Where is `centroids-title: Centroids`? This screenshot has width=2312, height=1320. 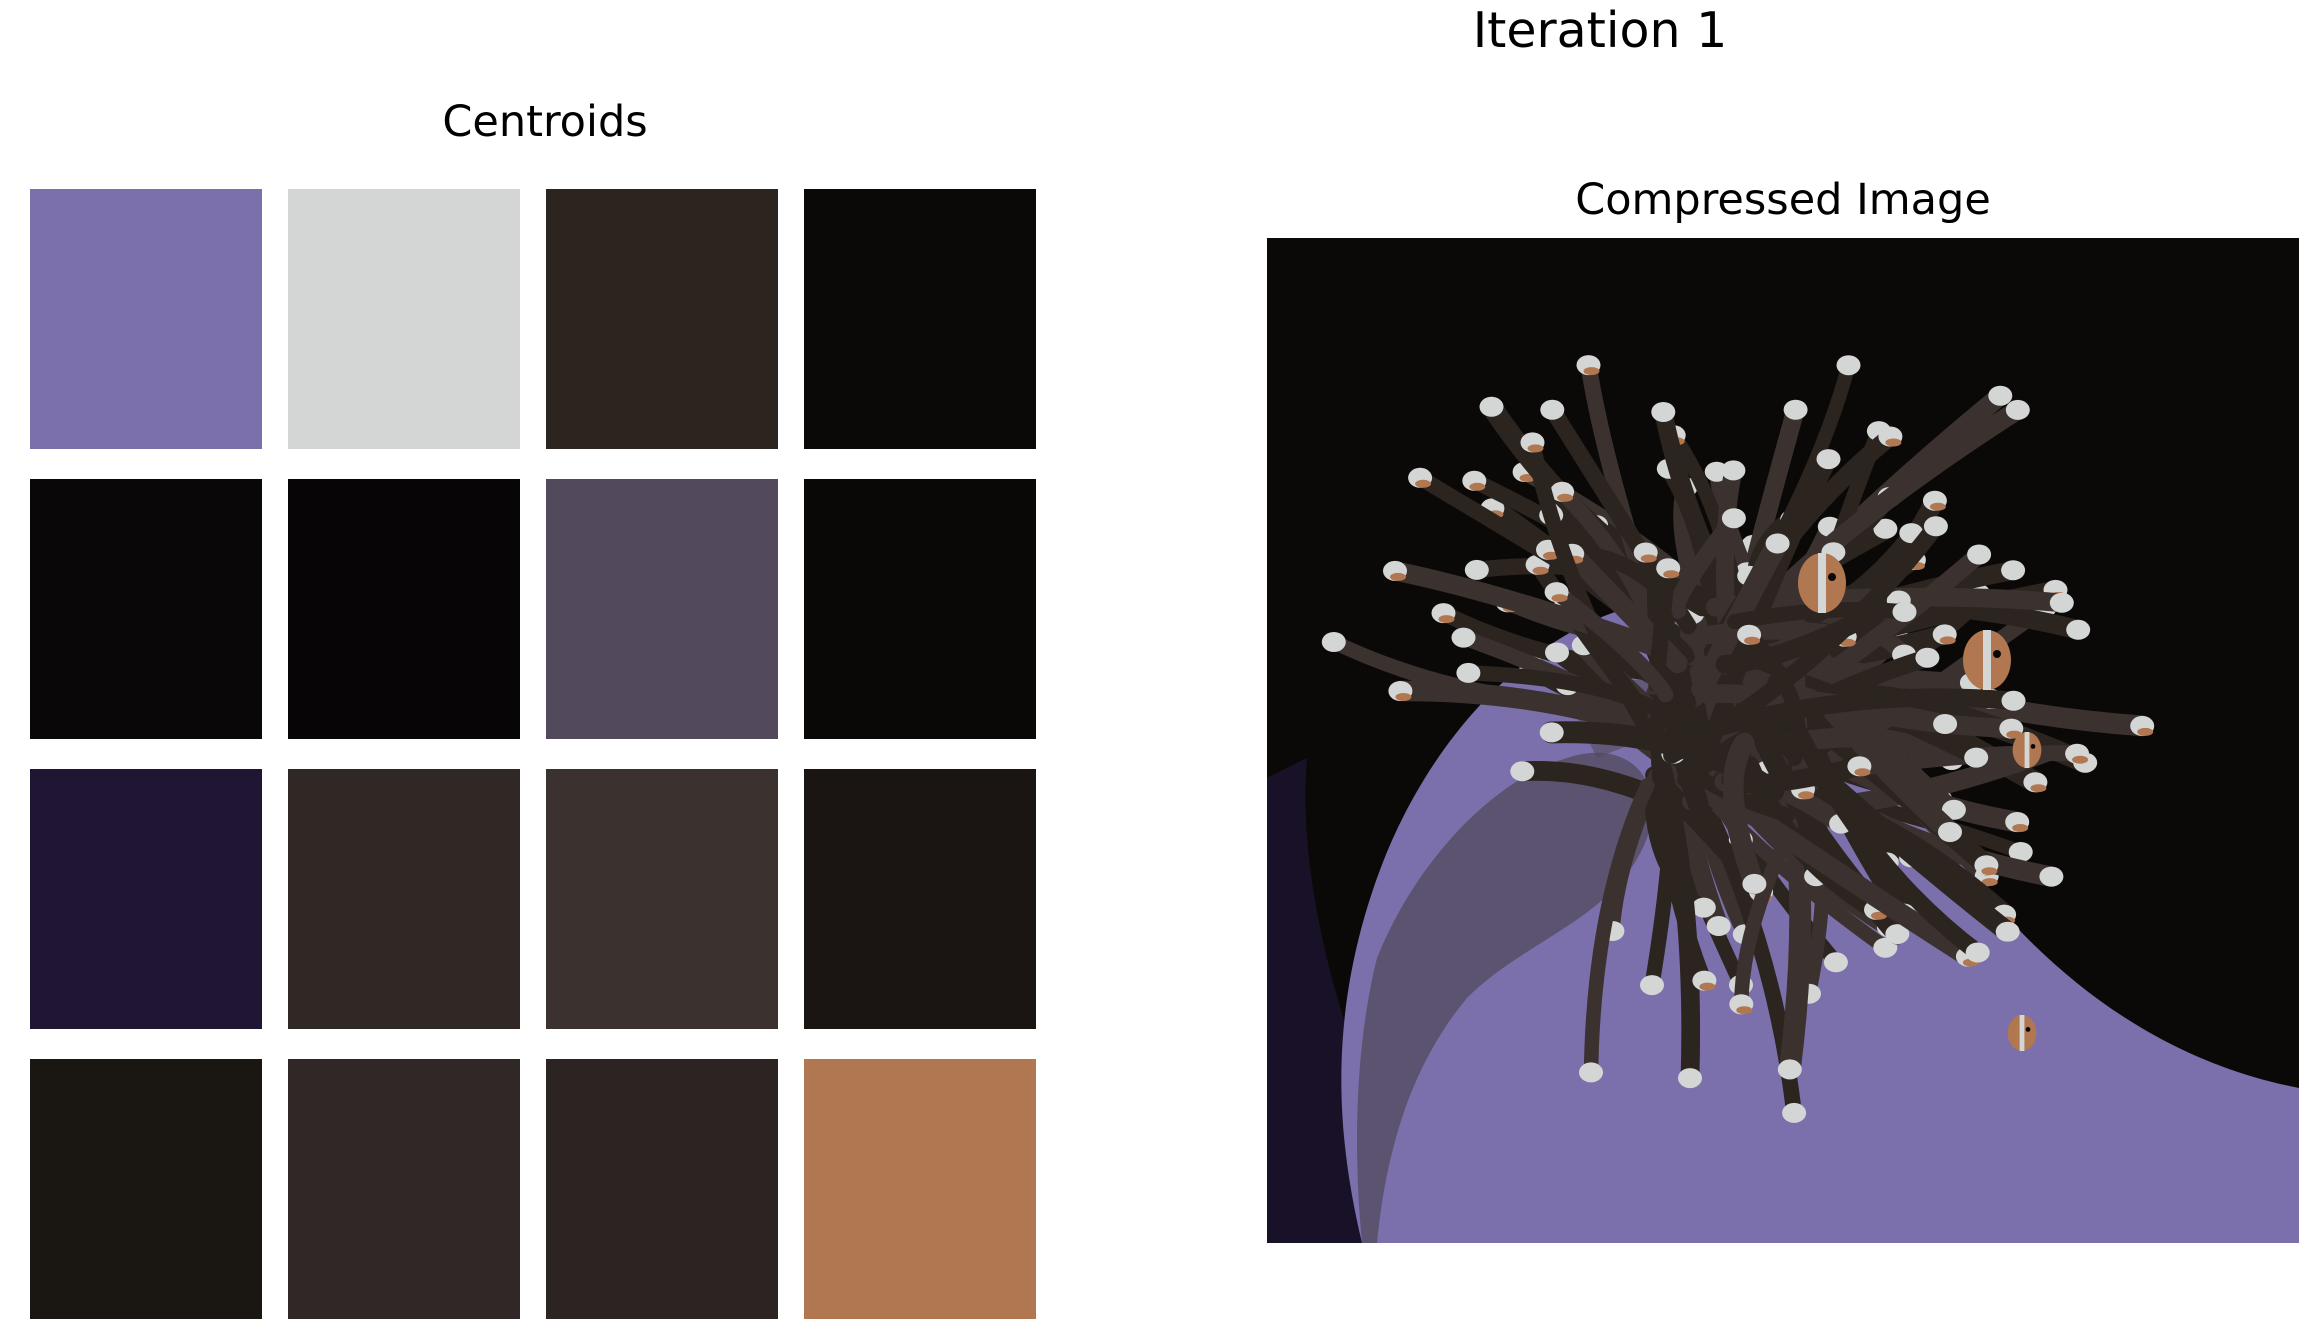
centroids-title: Centroids is located at coordinates (545, 122).